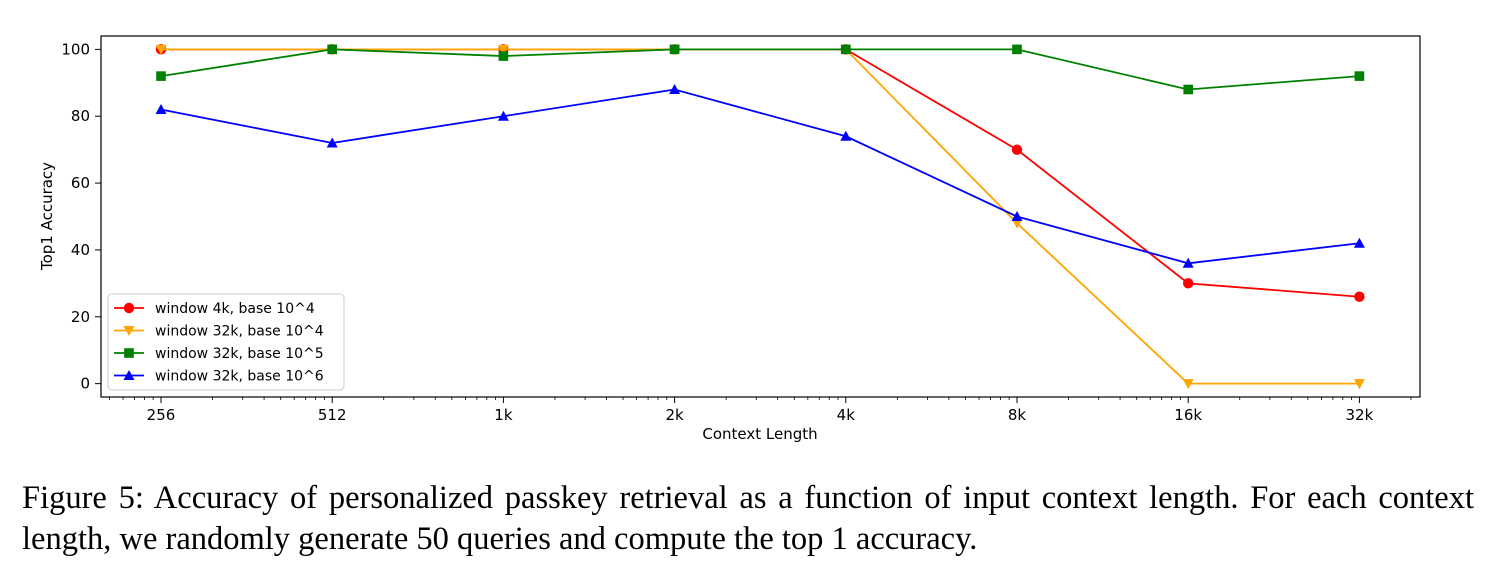 This screenshot has width=1494, height=581. What do you see at coordinates (239, 332) in the screenshot?
I see `legend-label: window 32k, base 10^4` at bounding box center [239, 332].